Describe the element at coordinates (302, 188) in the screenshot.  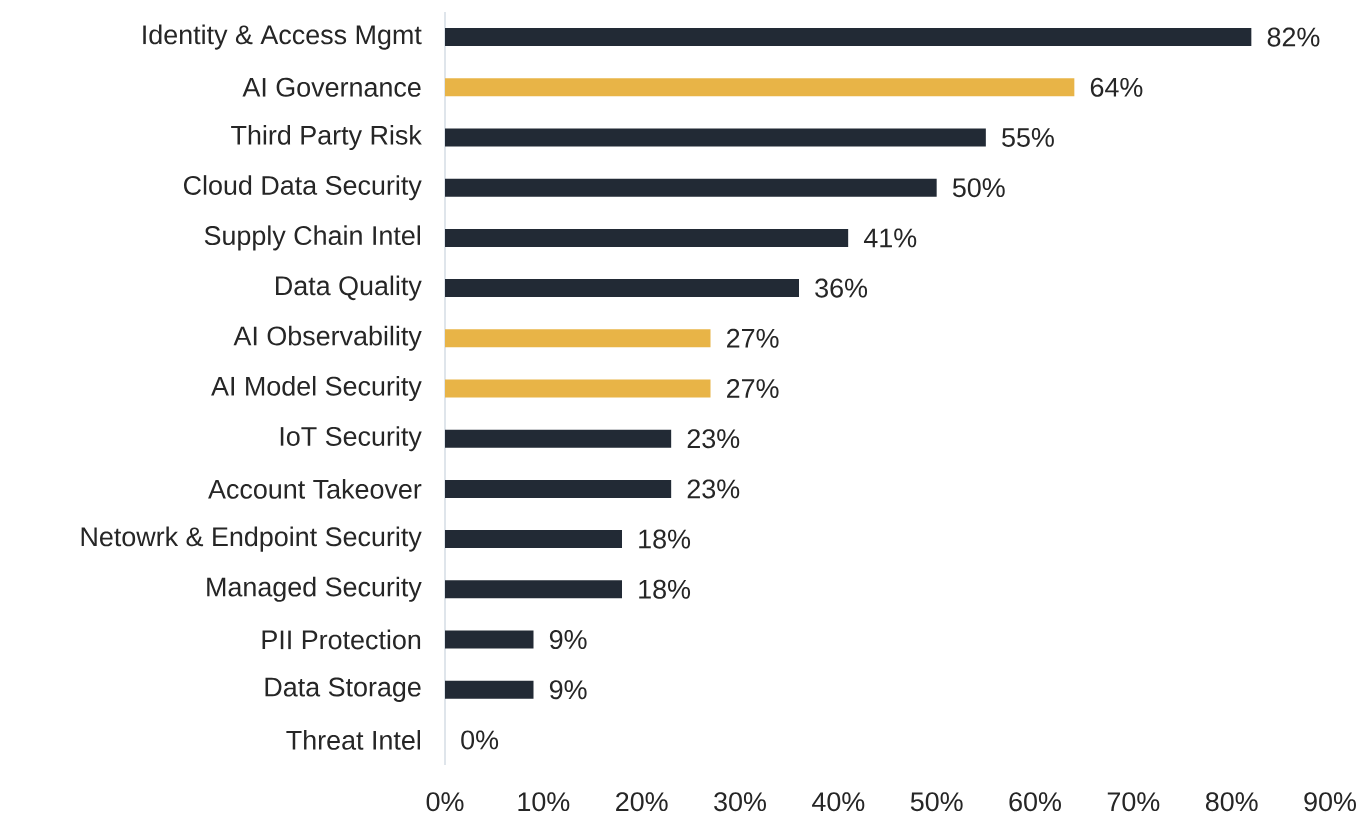
I see `y-tick-label: Cloud Data Security` at that location.